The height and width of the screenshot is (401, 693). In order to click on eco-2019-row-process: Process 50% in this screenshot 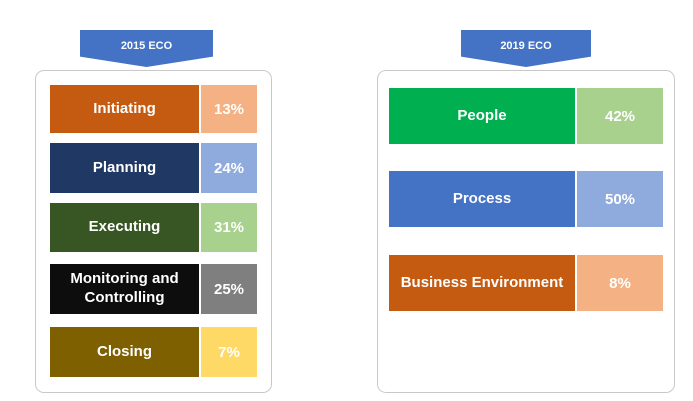, I will do `click(526, 199)`.